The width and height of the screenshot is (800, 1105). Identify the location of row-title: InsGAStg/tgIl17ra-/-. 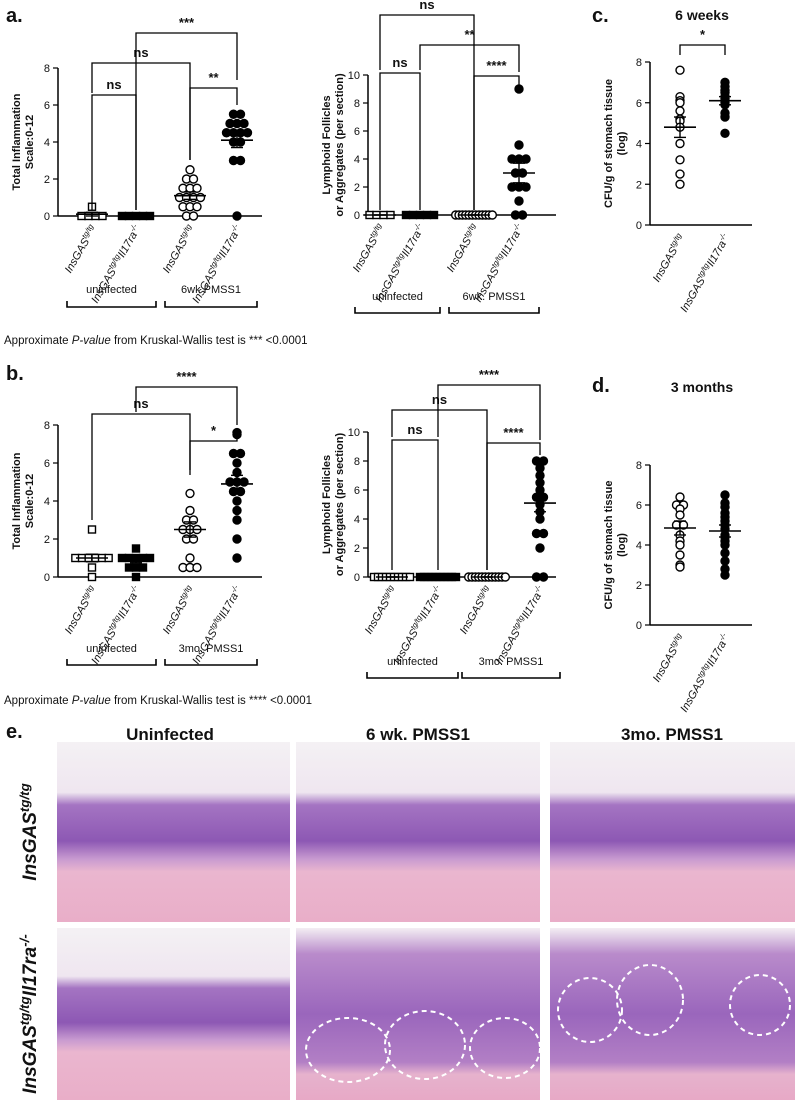
(29, 1014).